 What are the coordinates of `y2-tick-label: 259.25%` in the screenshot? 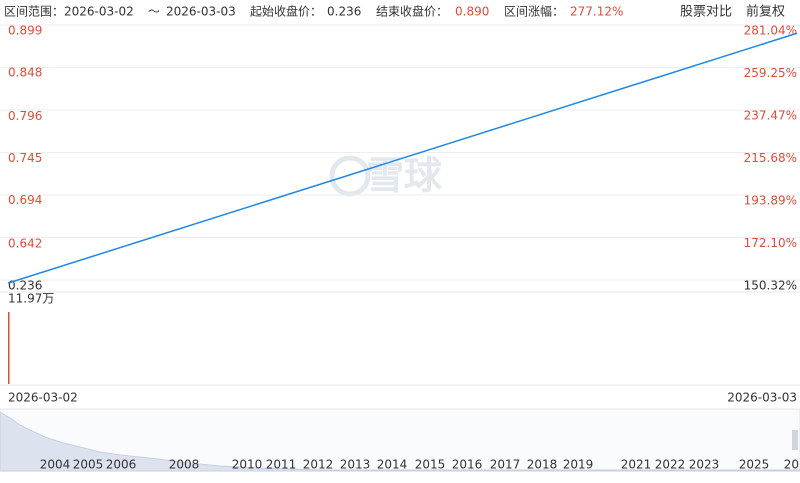 It's located at (770, 73).